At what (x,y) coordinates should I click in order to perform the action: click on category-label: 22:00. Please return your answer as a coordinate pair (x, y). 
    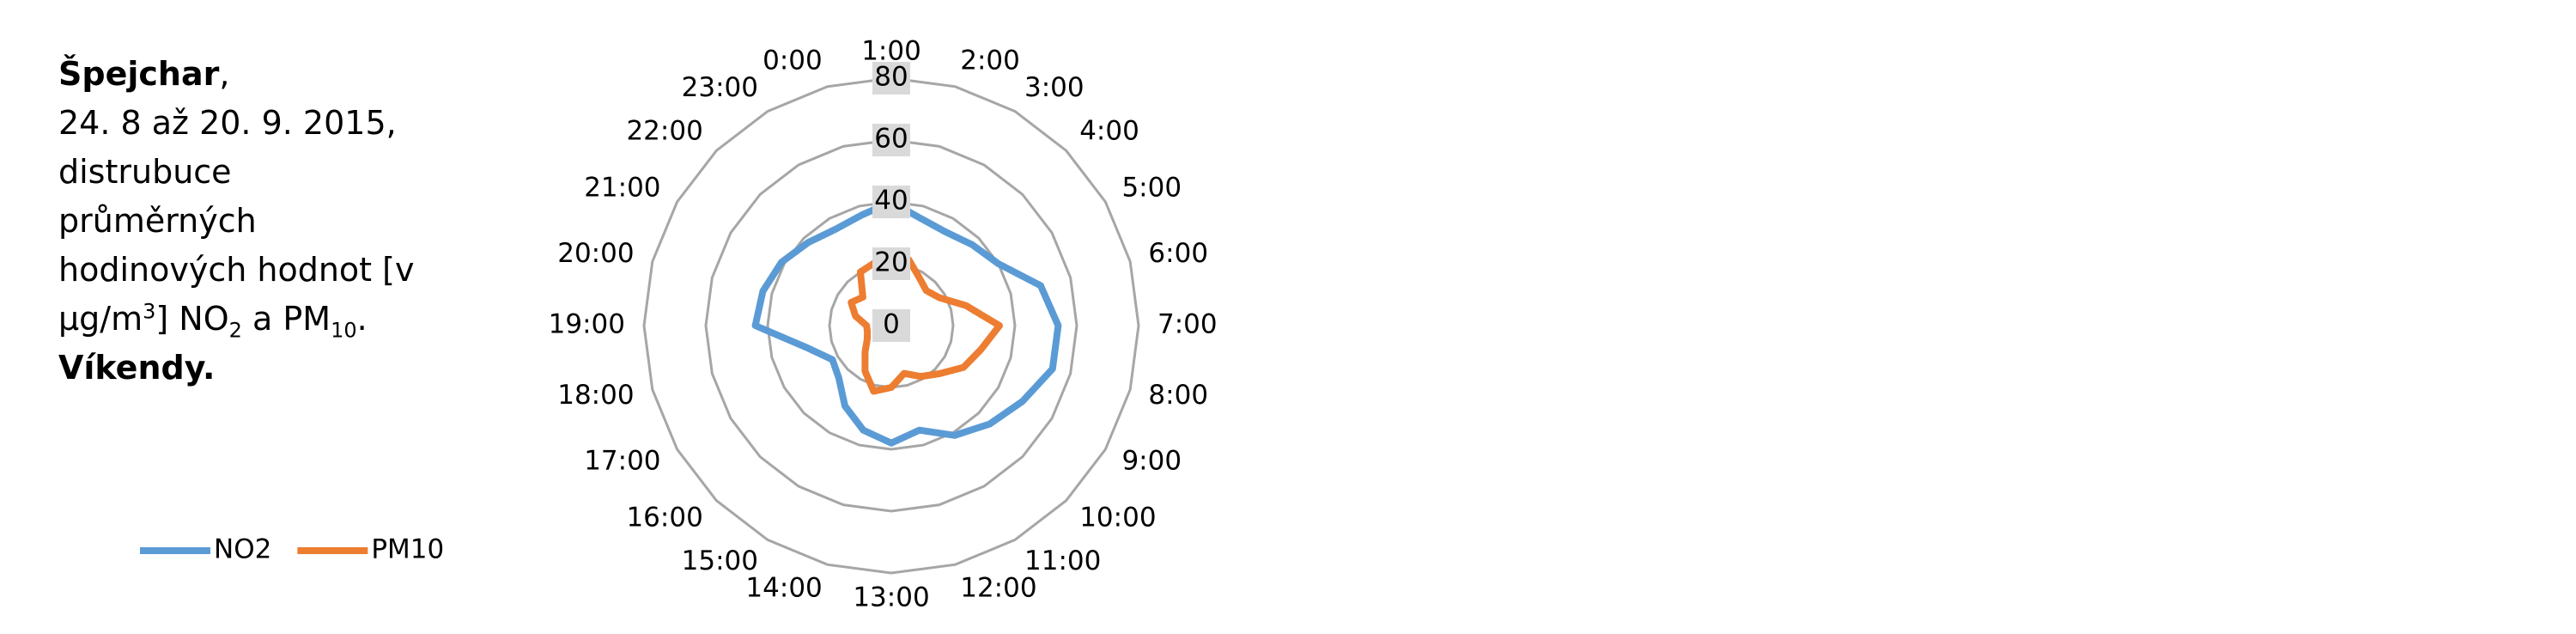
    Looking at the image, I should click on (664, 131).